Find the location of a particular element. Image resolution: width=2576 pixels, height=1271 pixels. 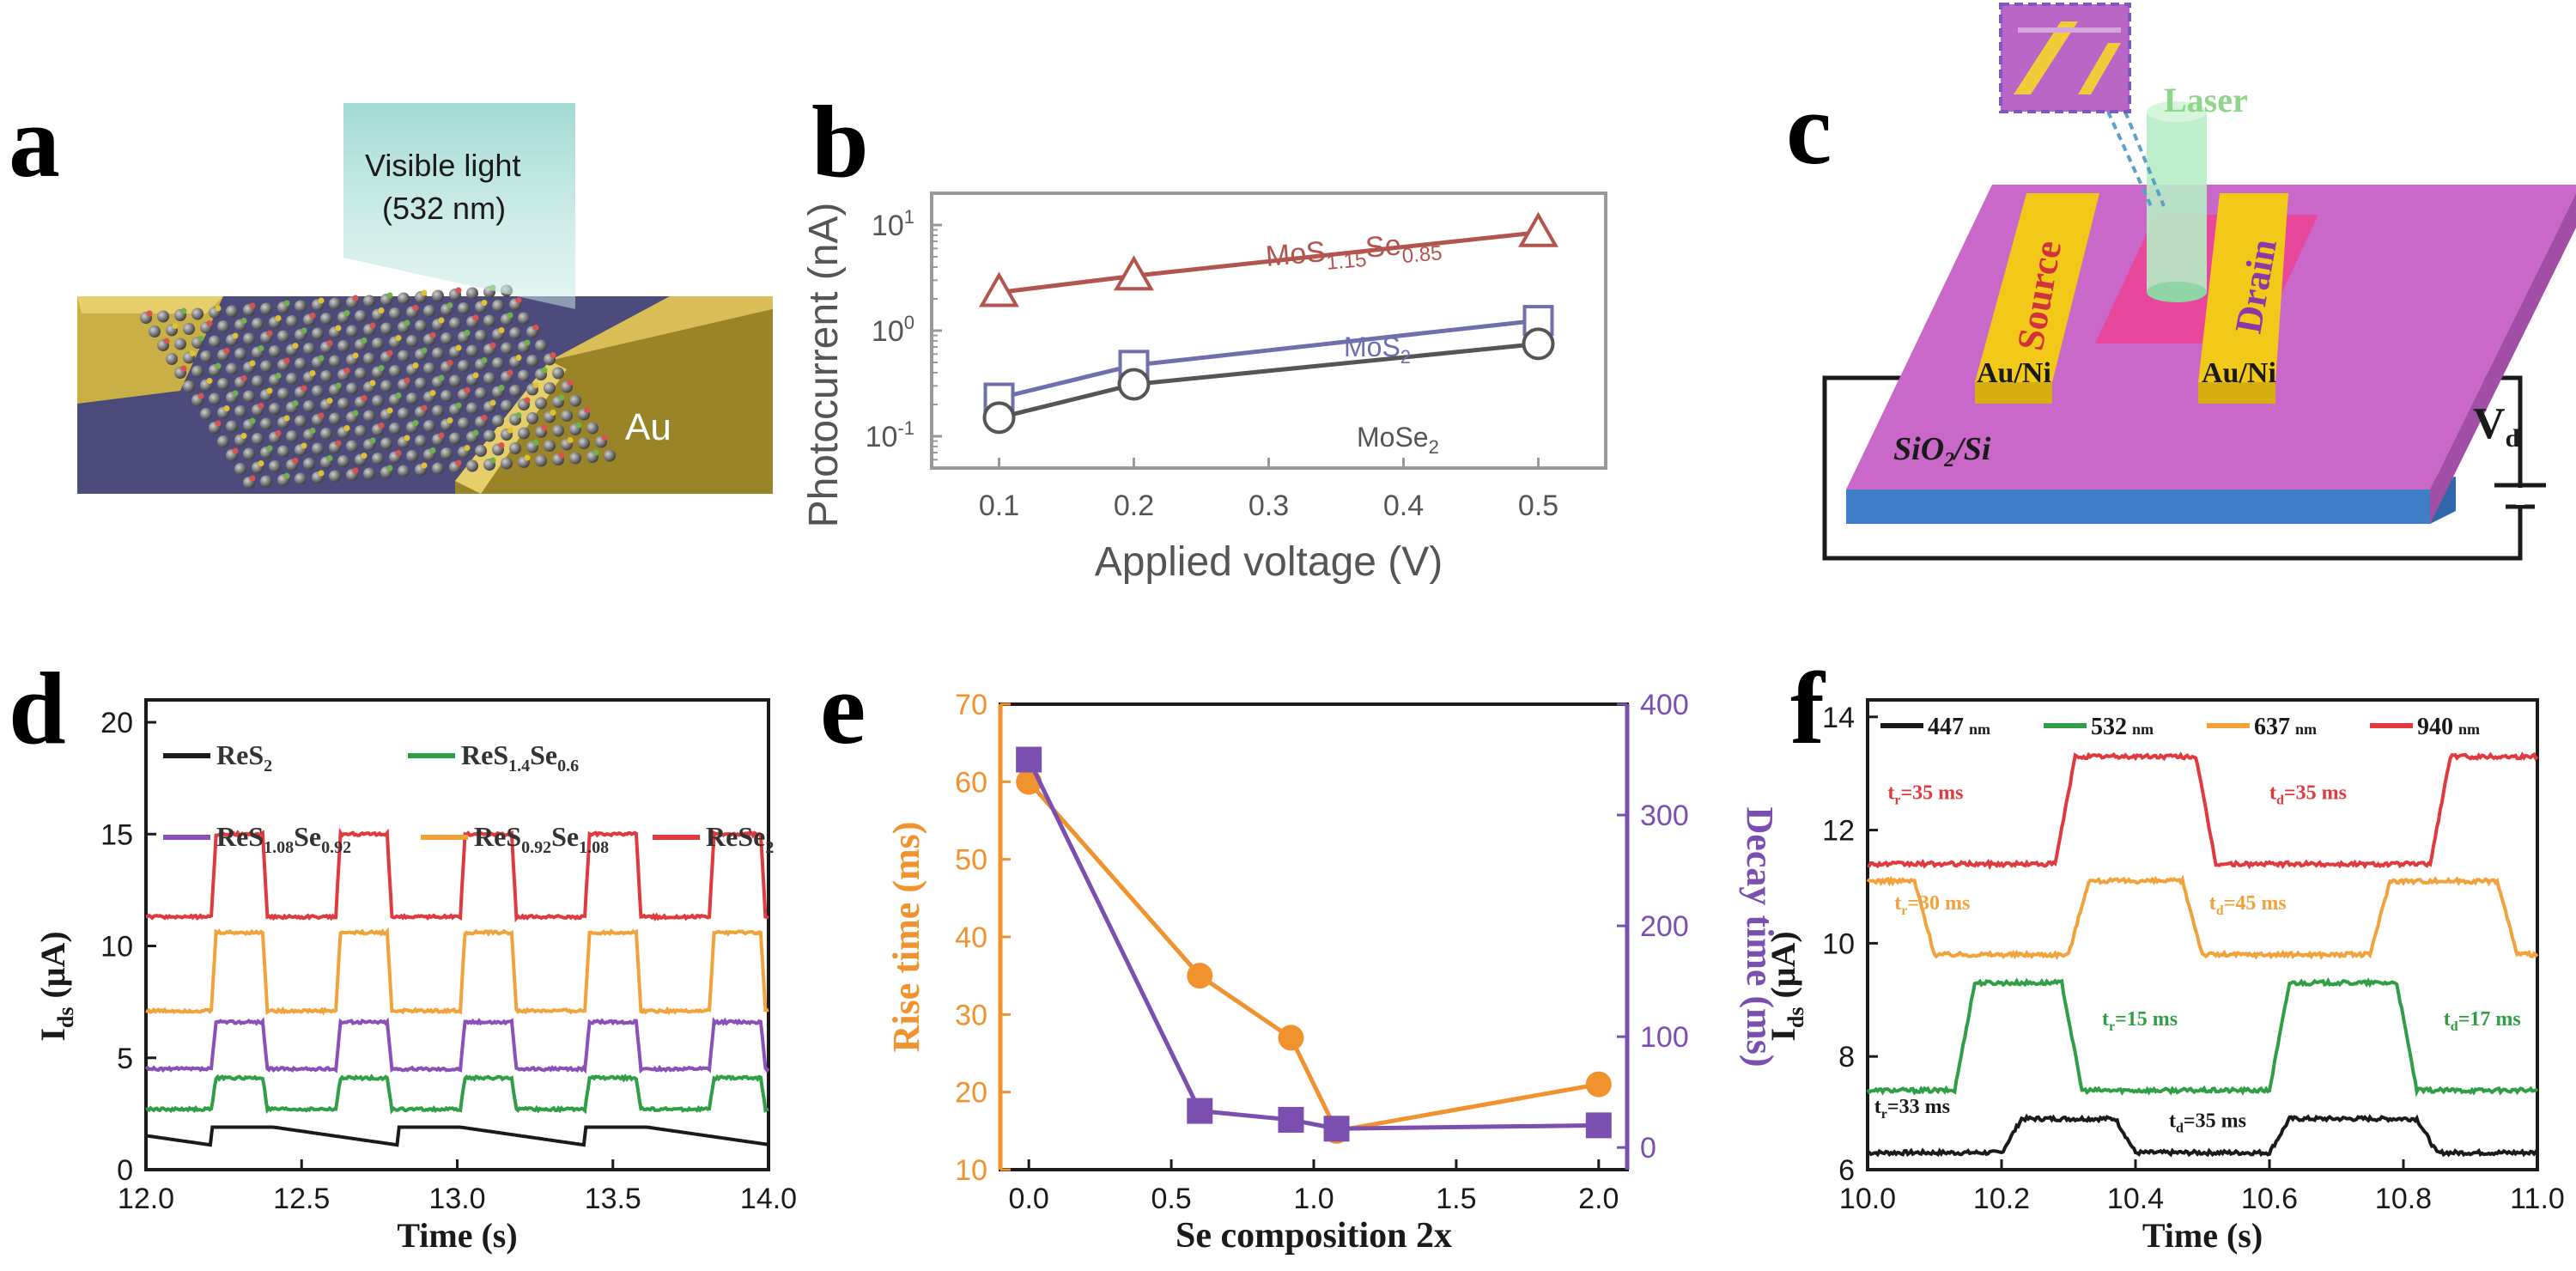

drain-electrode is located at coordinates (2243, 288).